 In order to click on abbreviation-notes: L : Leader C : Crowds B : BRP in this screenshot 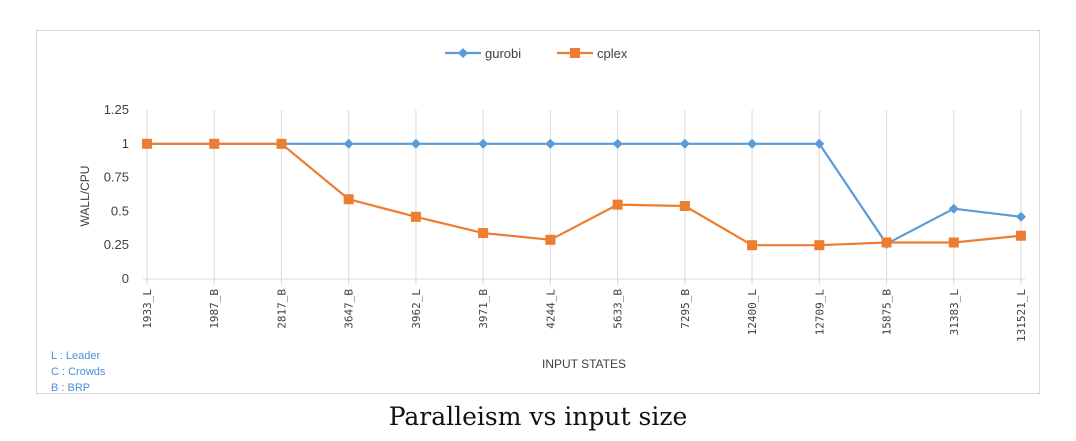, I will do `click(78, 372)`.